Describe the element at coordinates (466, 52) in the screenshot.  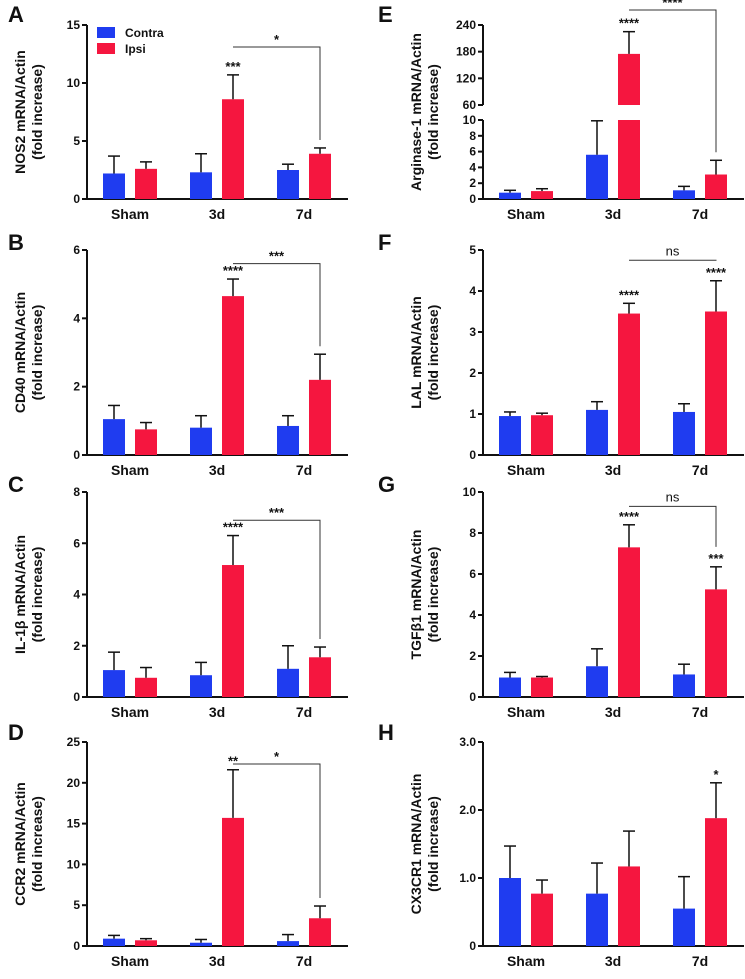
I see `y-tick-label: 180` at that location.